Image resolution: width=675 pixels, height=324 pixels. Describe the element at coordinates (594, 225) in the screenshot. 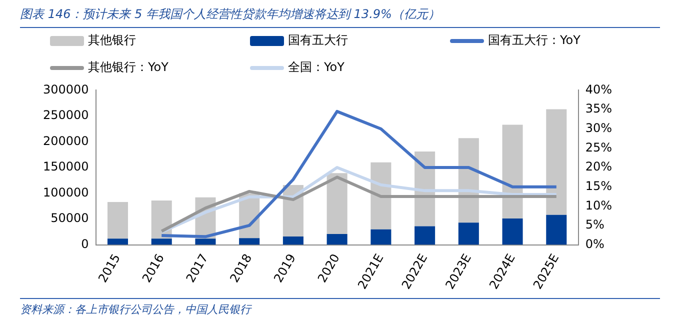

I see `y2-tick-label: 5%` at that location.